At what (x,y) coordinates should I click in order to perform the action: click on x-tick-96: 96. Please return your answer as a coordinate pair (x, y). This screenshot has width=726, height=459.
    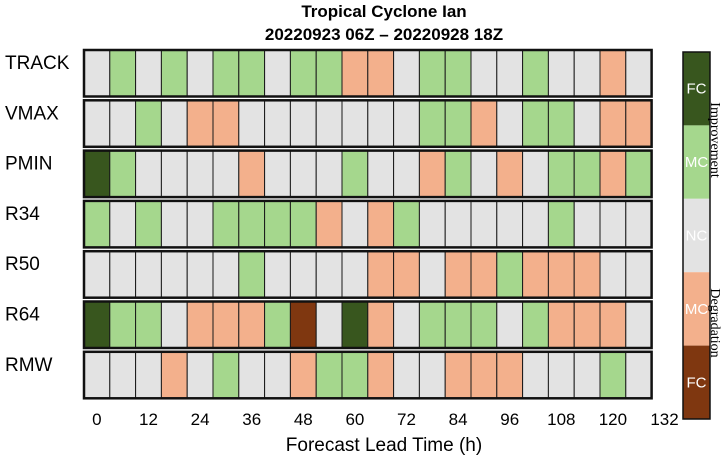
    Looking at the image, I should click on (509, 419).